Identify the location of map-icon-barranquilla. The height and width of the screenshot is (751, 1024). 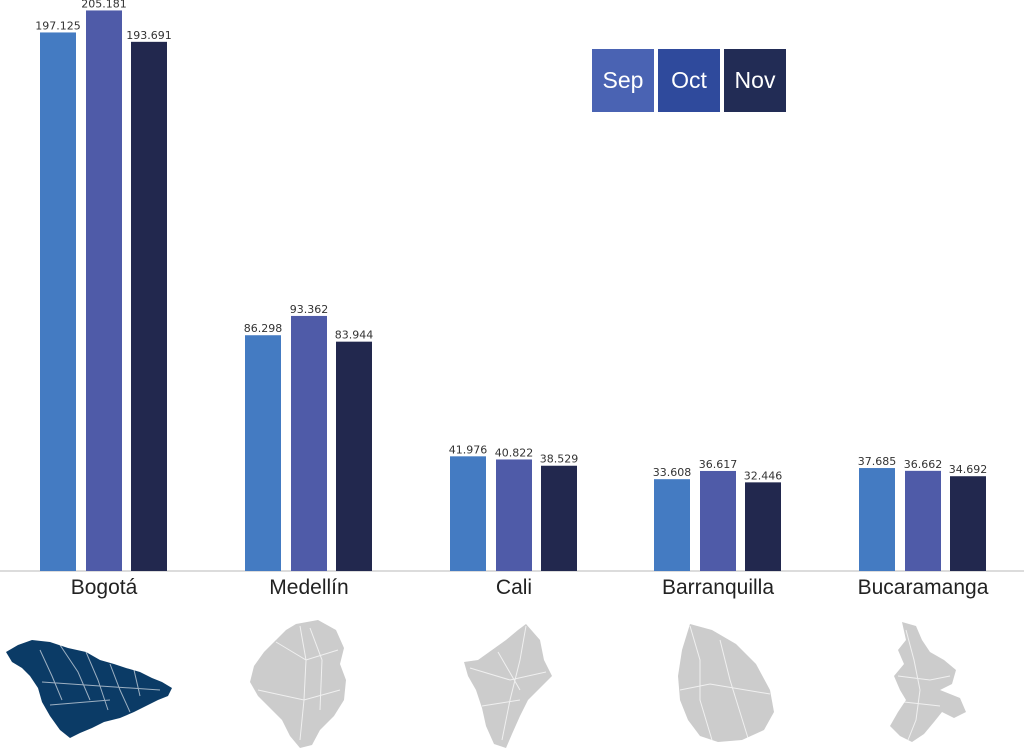
(726, 683).